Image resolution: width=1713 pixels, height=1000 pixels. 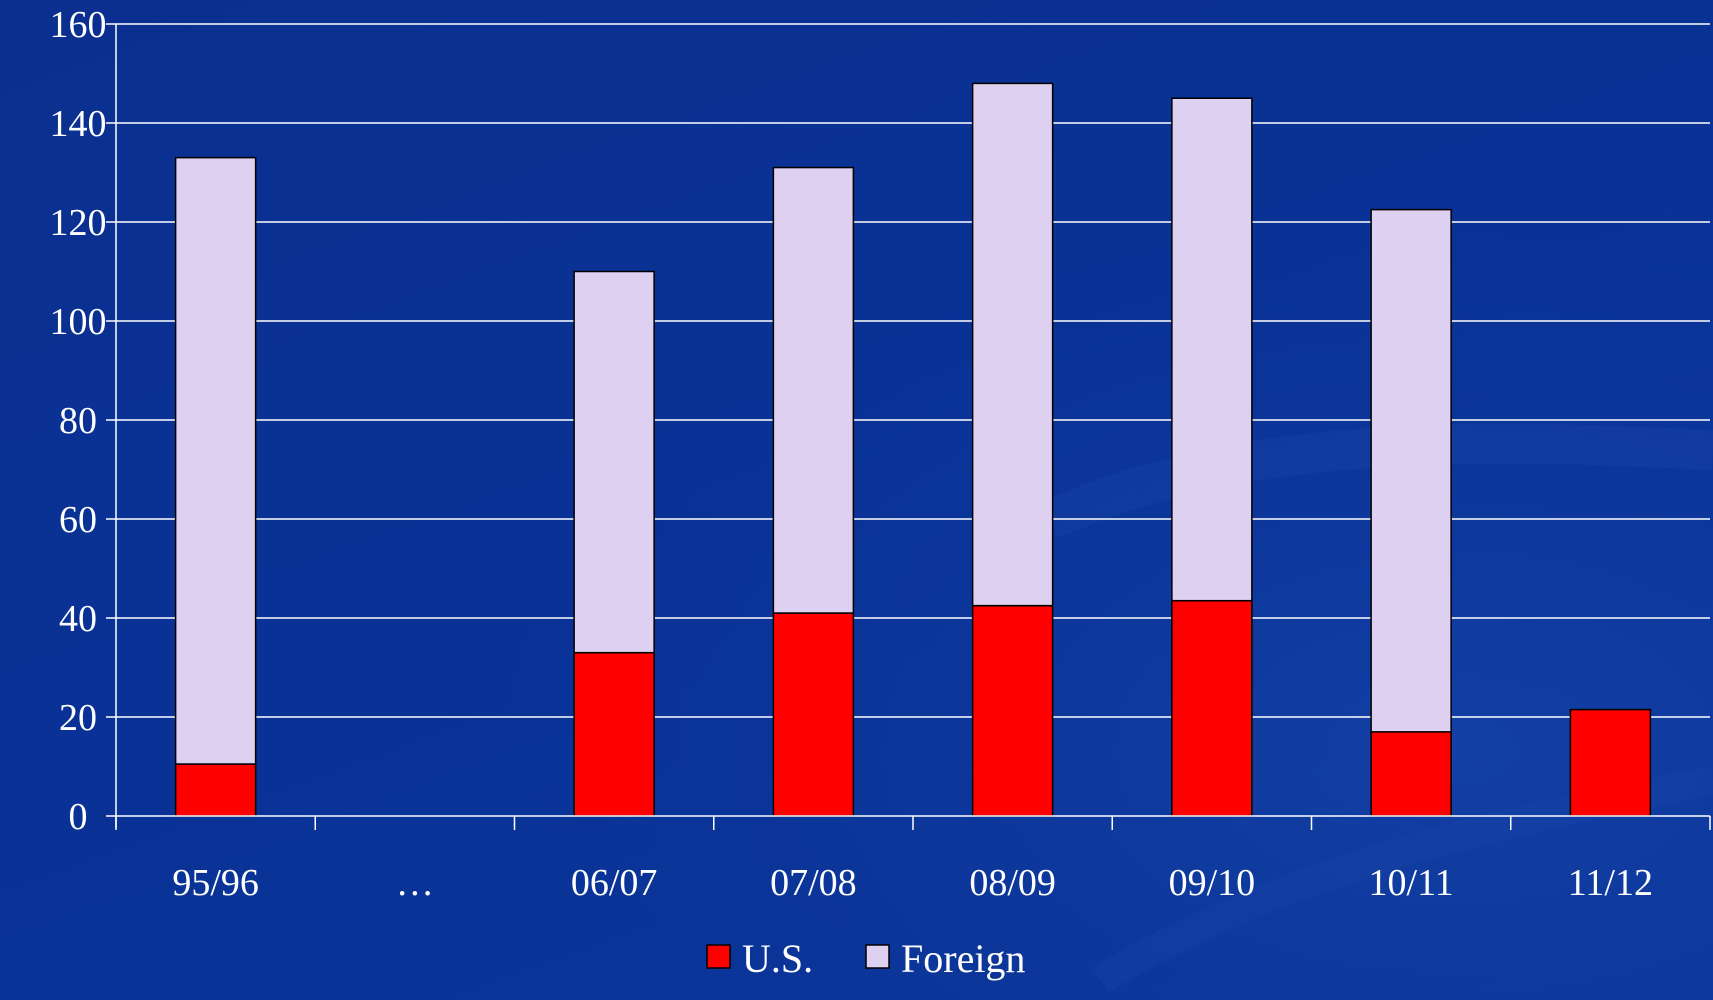 I want to click on y-tick-label: 0, so click(x=78, y=817).